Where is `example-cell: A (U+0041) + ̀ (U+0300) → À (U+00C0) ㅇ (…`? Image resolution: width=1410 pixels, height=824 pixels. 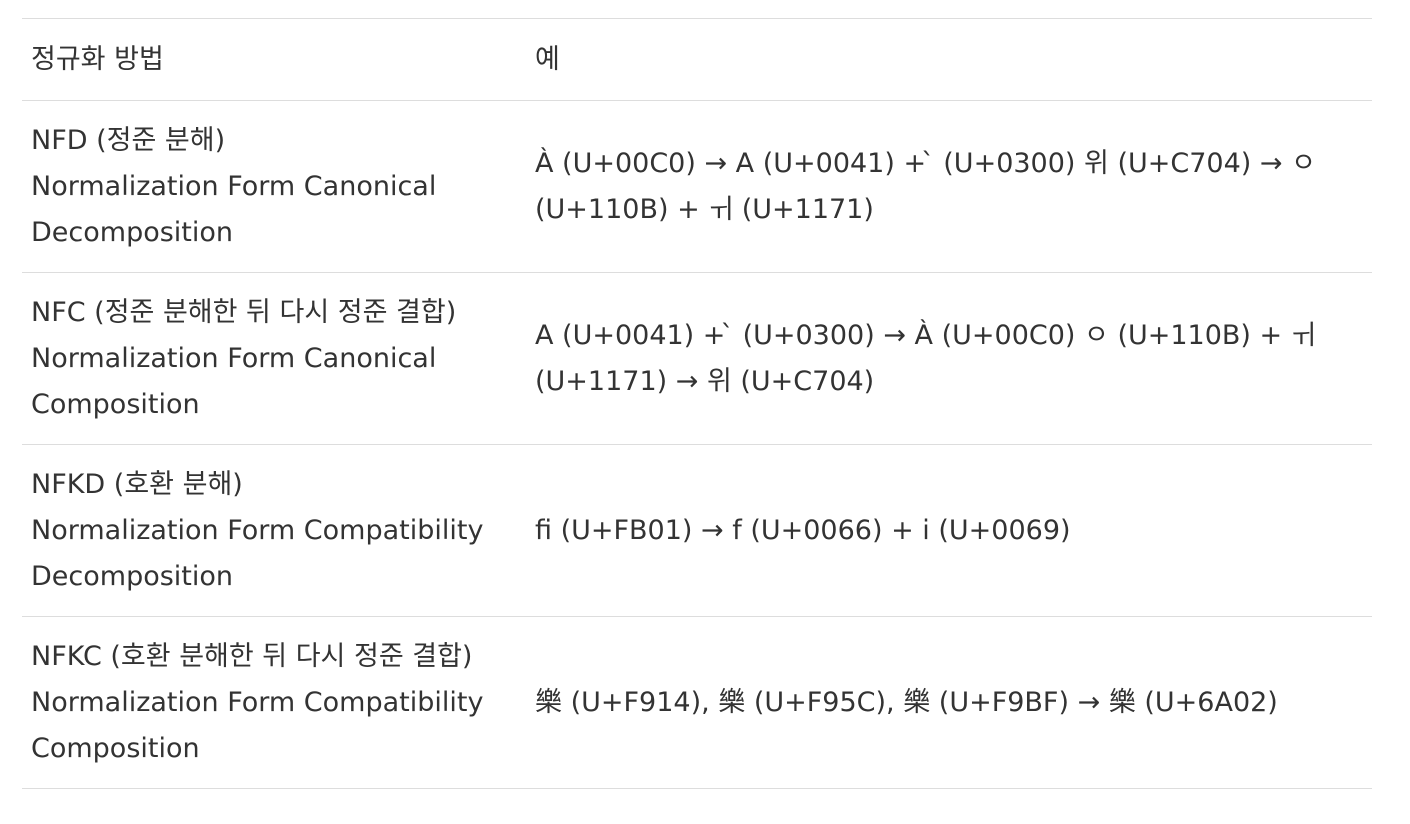 example-cell: A (U+0041) + ̀ (U+0300) → À (U+00C0) ㅇ (… is located at coordinates (953, 359).